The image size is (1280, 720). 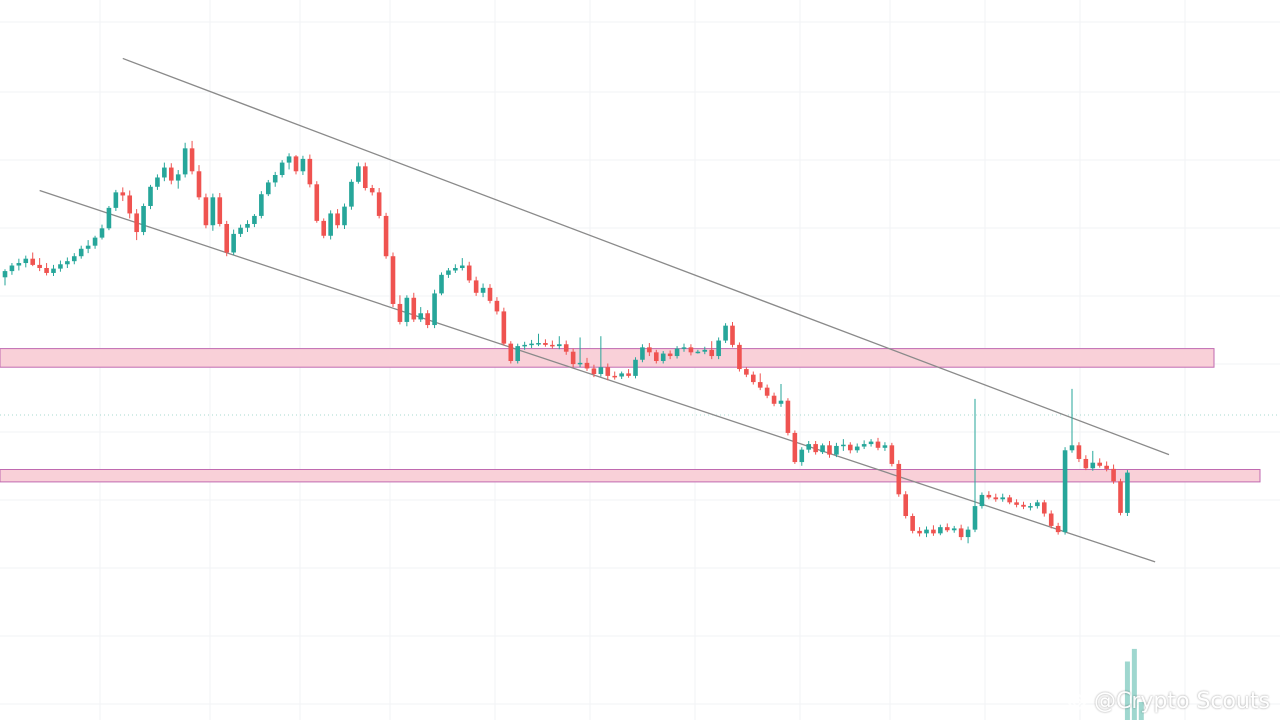 What do you see at coordinates (1181, 701) in the screenshot?
I see `watermark-text: @Crypto Scouts` at bounding box center [1181, 701].